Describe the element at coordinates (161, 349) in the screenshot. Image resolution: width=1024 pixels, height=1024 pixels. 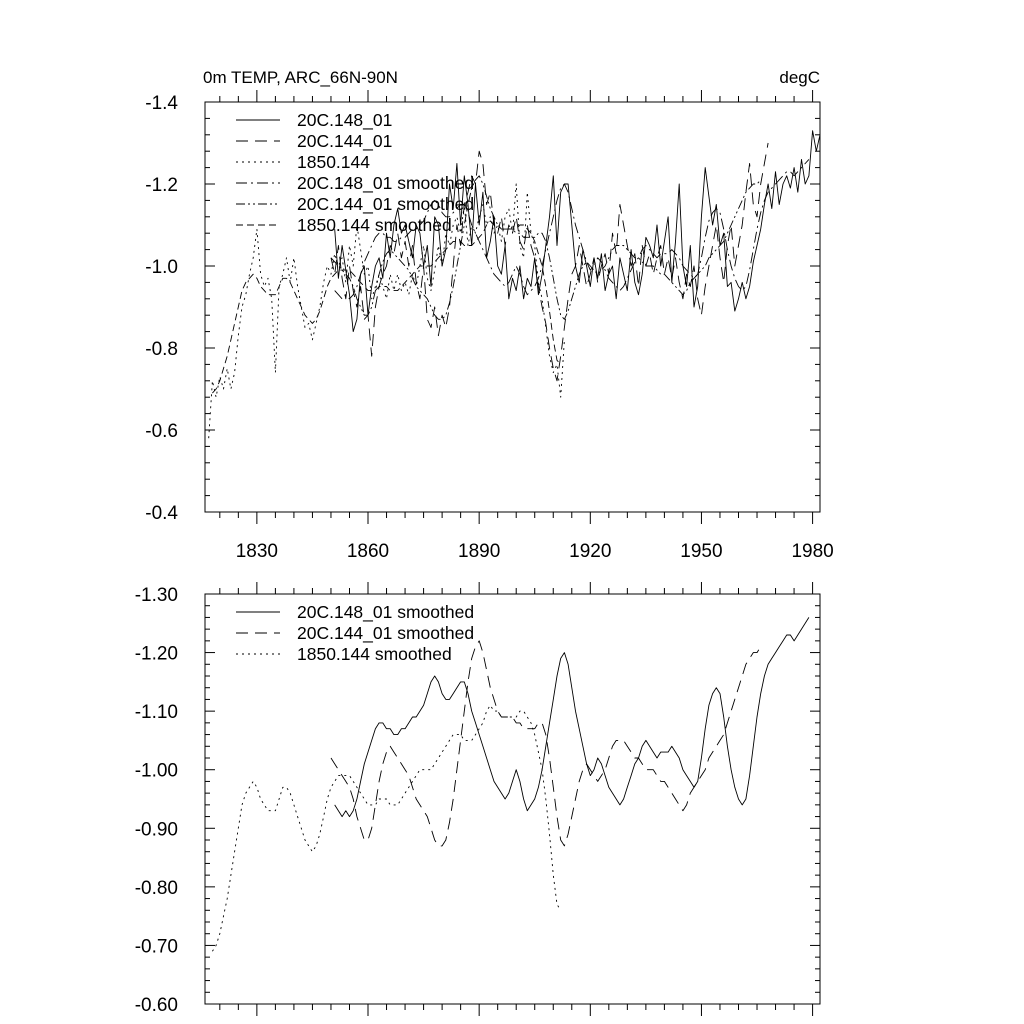
I see `y-tick-label: -0.8` at that location.